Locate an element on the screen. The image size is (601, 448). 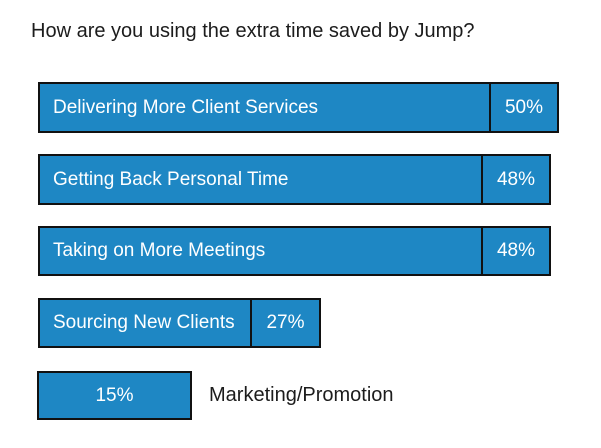
bar-label: Sourcing New Clients is located at coordinates (144, 322).